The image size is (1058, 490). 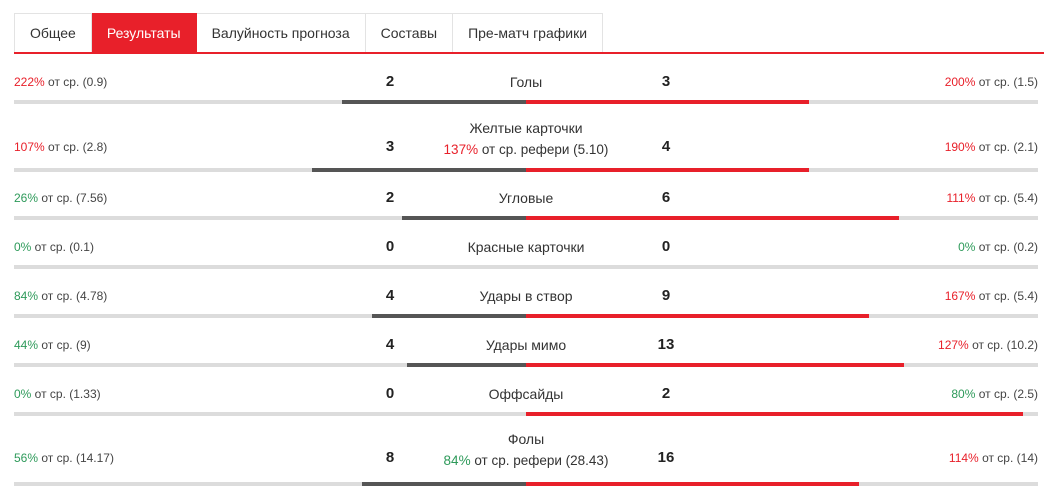 I want to click on away-avg-percent: 127%, so click(x=953, y=345).